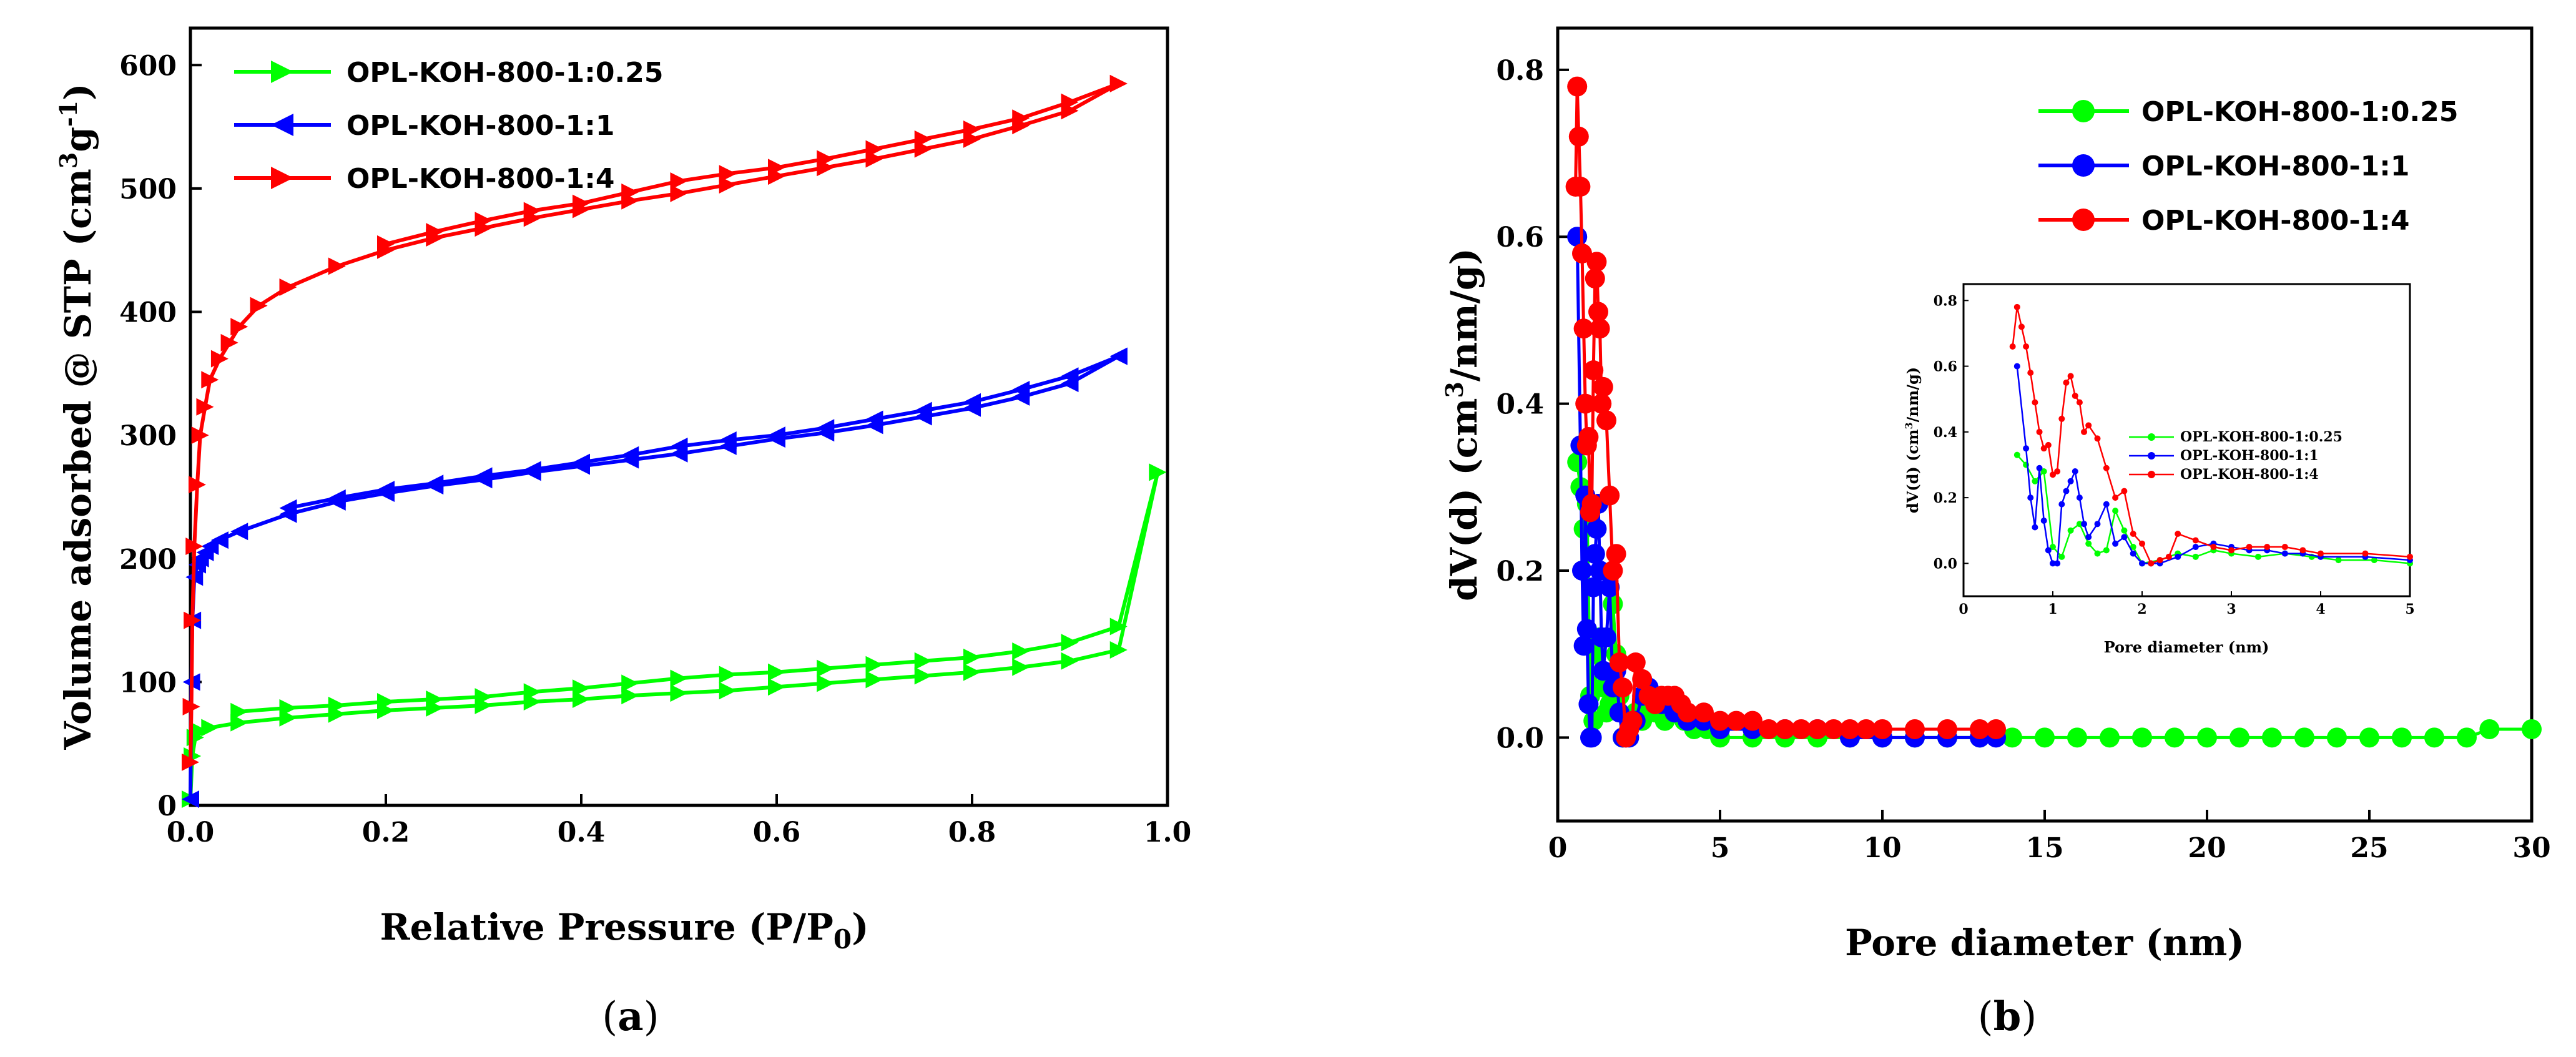 This screenshot has height=1057, width=2576. I want to click on panel-b-xtick-label: 15, so click(2044, 848).